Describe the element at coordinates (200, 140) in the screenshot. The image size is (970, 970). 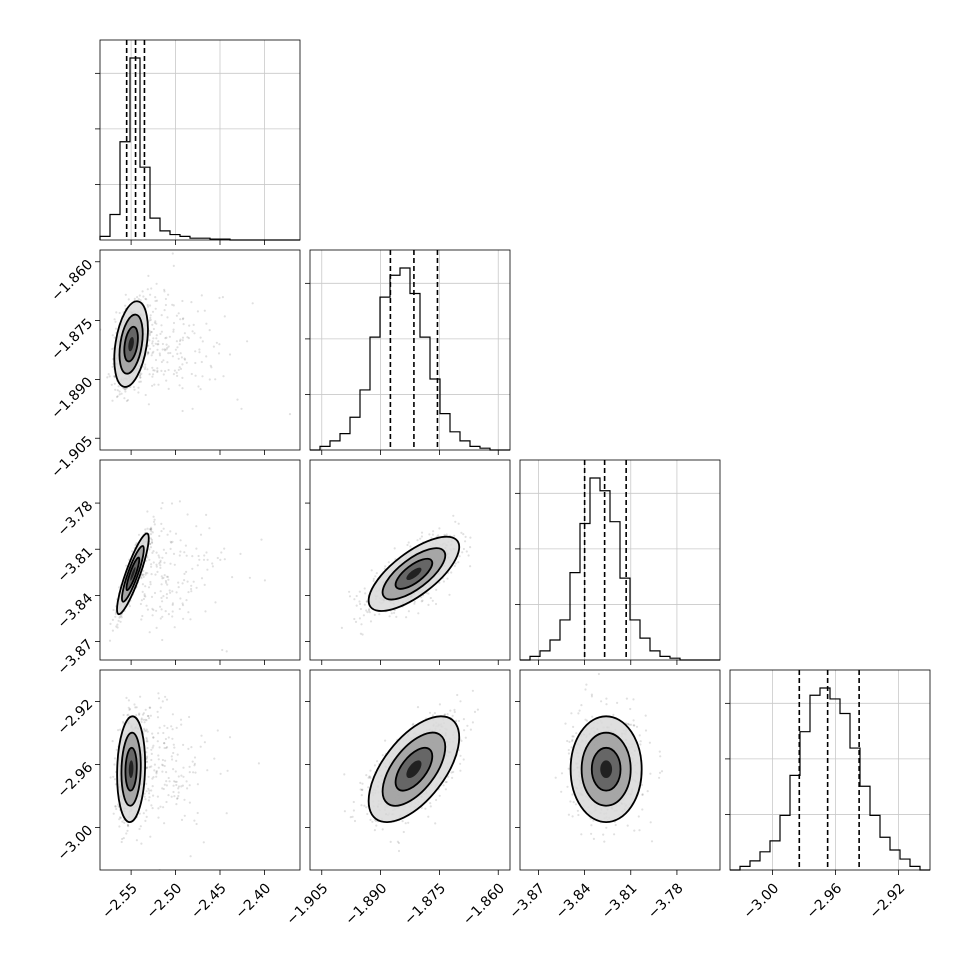
I see `panel-frame` at that location.